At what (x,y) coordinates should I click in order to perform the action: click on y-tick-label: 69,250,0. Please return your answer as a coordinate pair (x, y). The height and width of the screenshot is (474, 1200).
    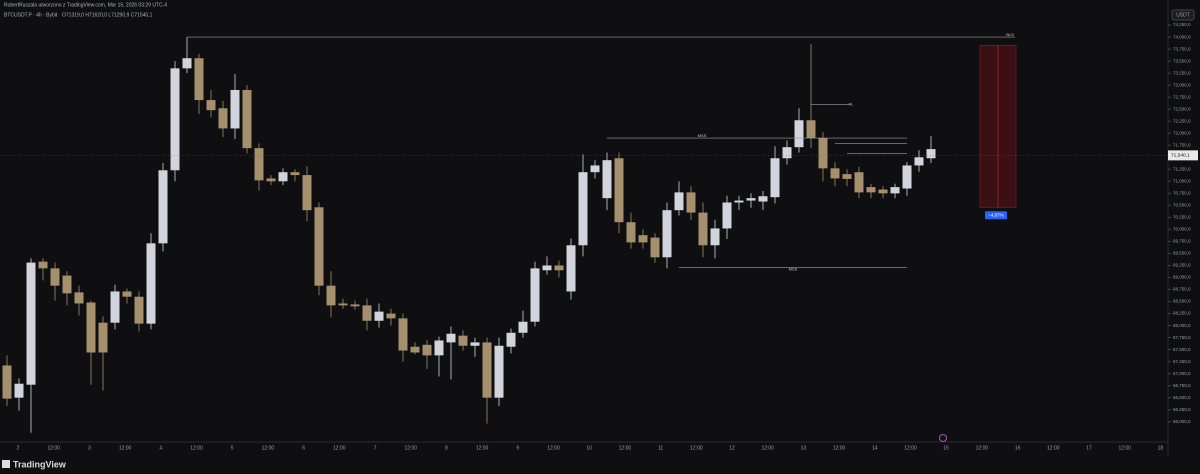
    Looking at the image, I should click on (1182, 265).